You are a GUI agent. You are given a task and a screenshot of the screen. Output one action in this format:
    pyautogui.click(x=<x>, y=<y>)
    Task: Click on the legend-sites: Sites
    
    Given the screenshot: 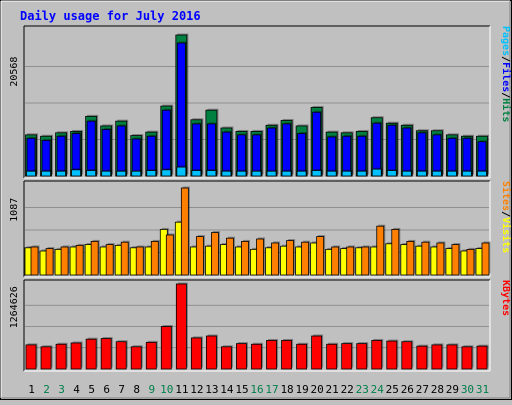 What is the action you would take?
    pyautogui.click(x=506, y=196)
    